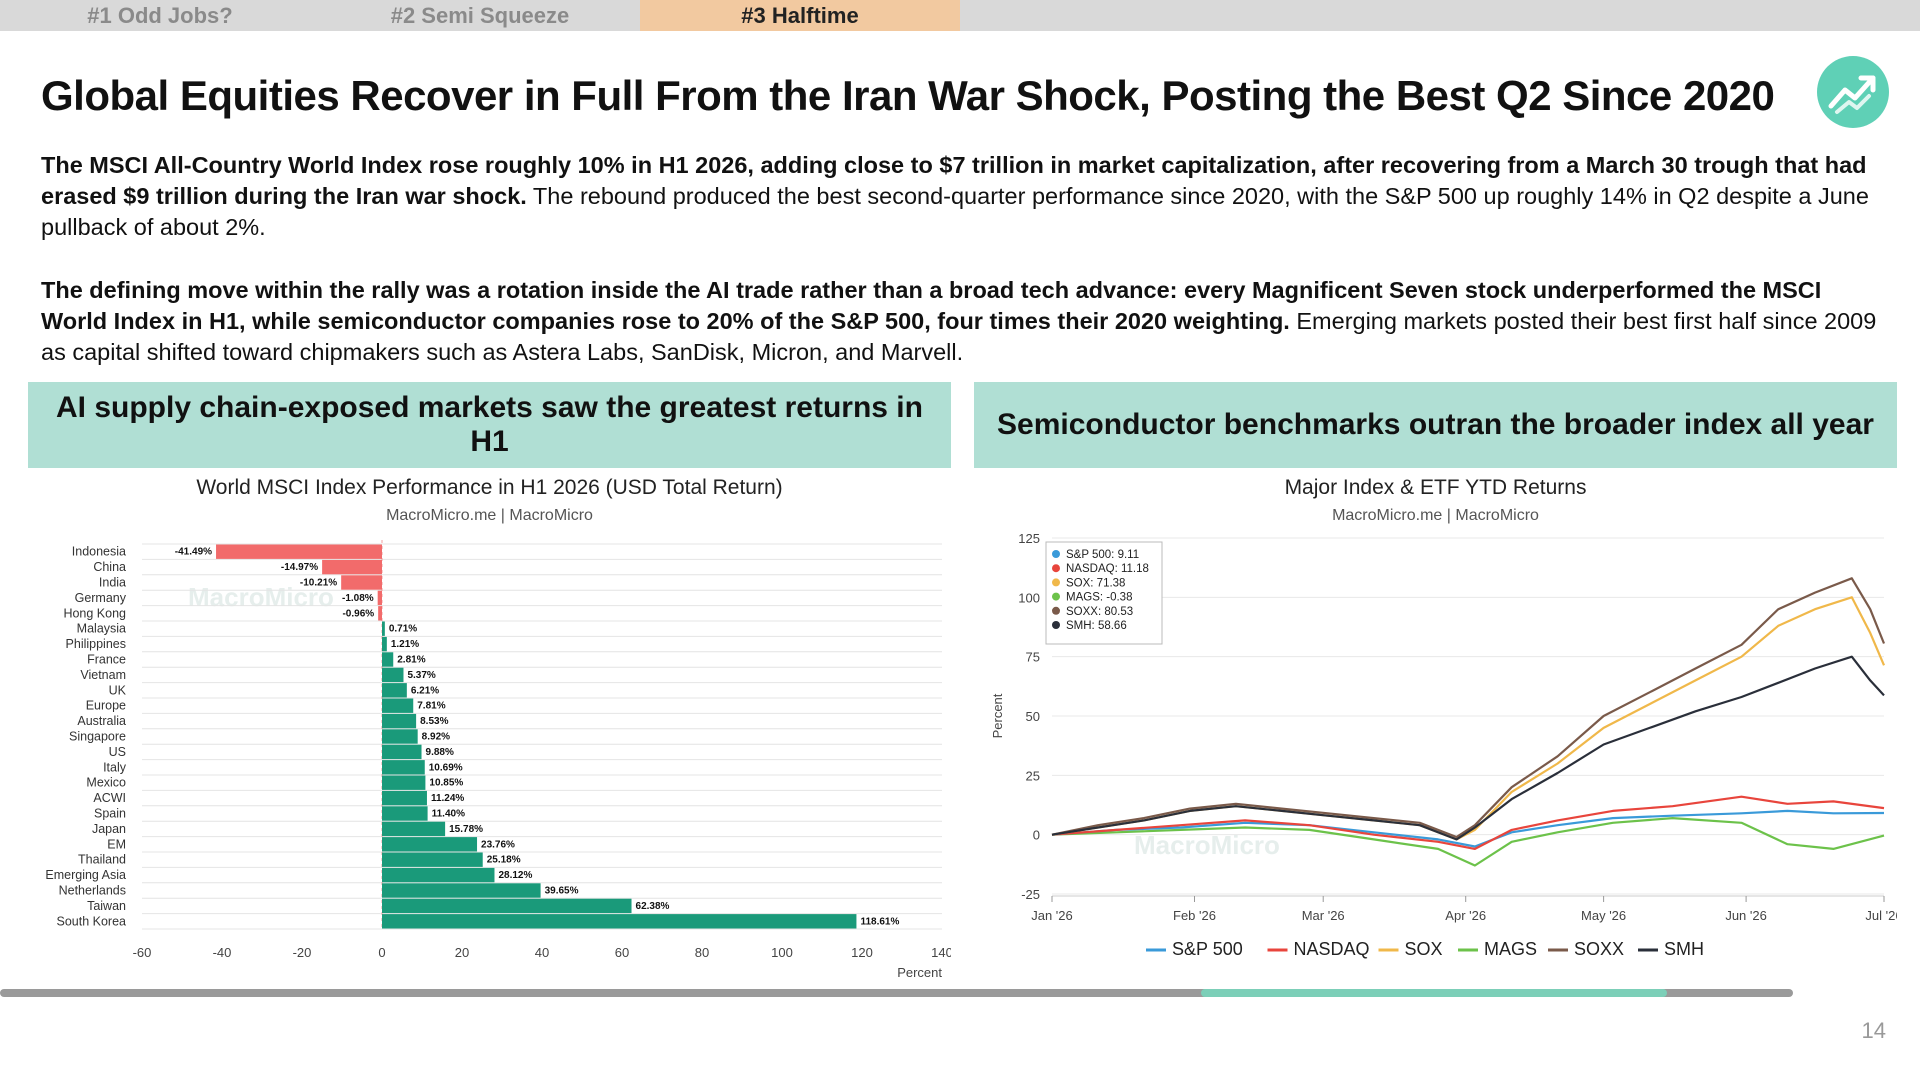  I want to click on data-label: 8.53%, so click(434, 721).